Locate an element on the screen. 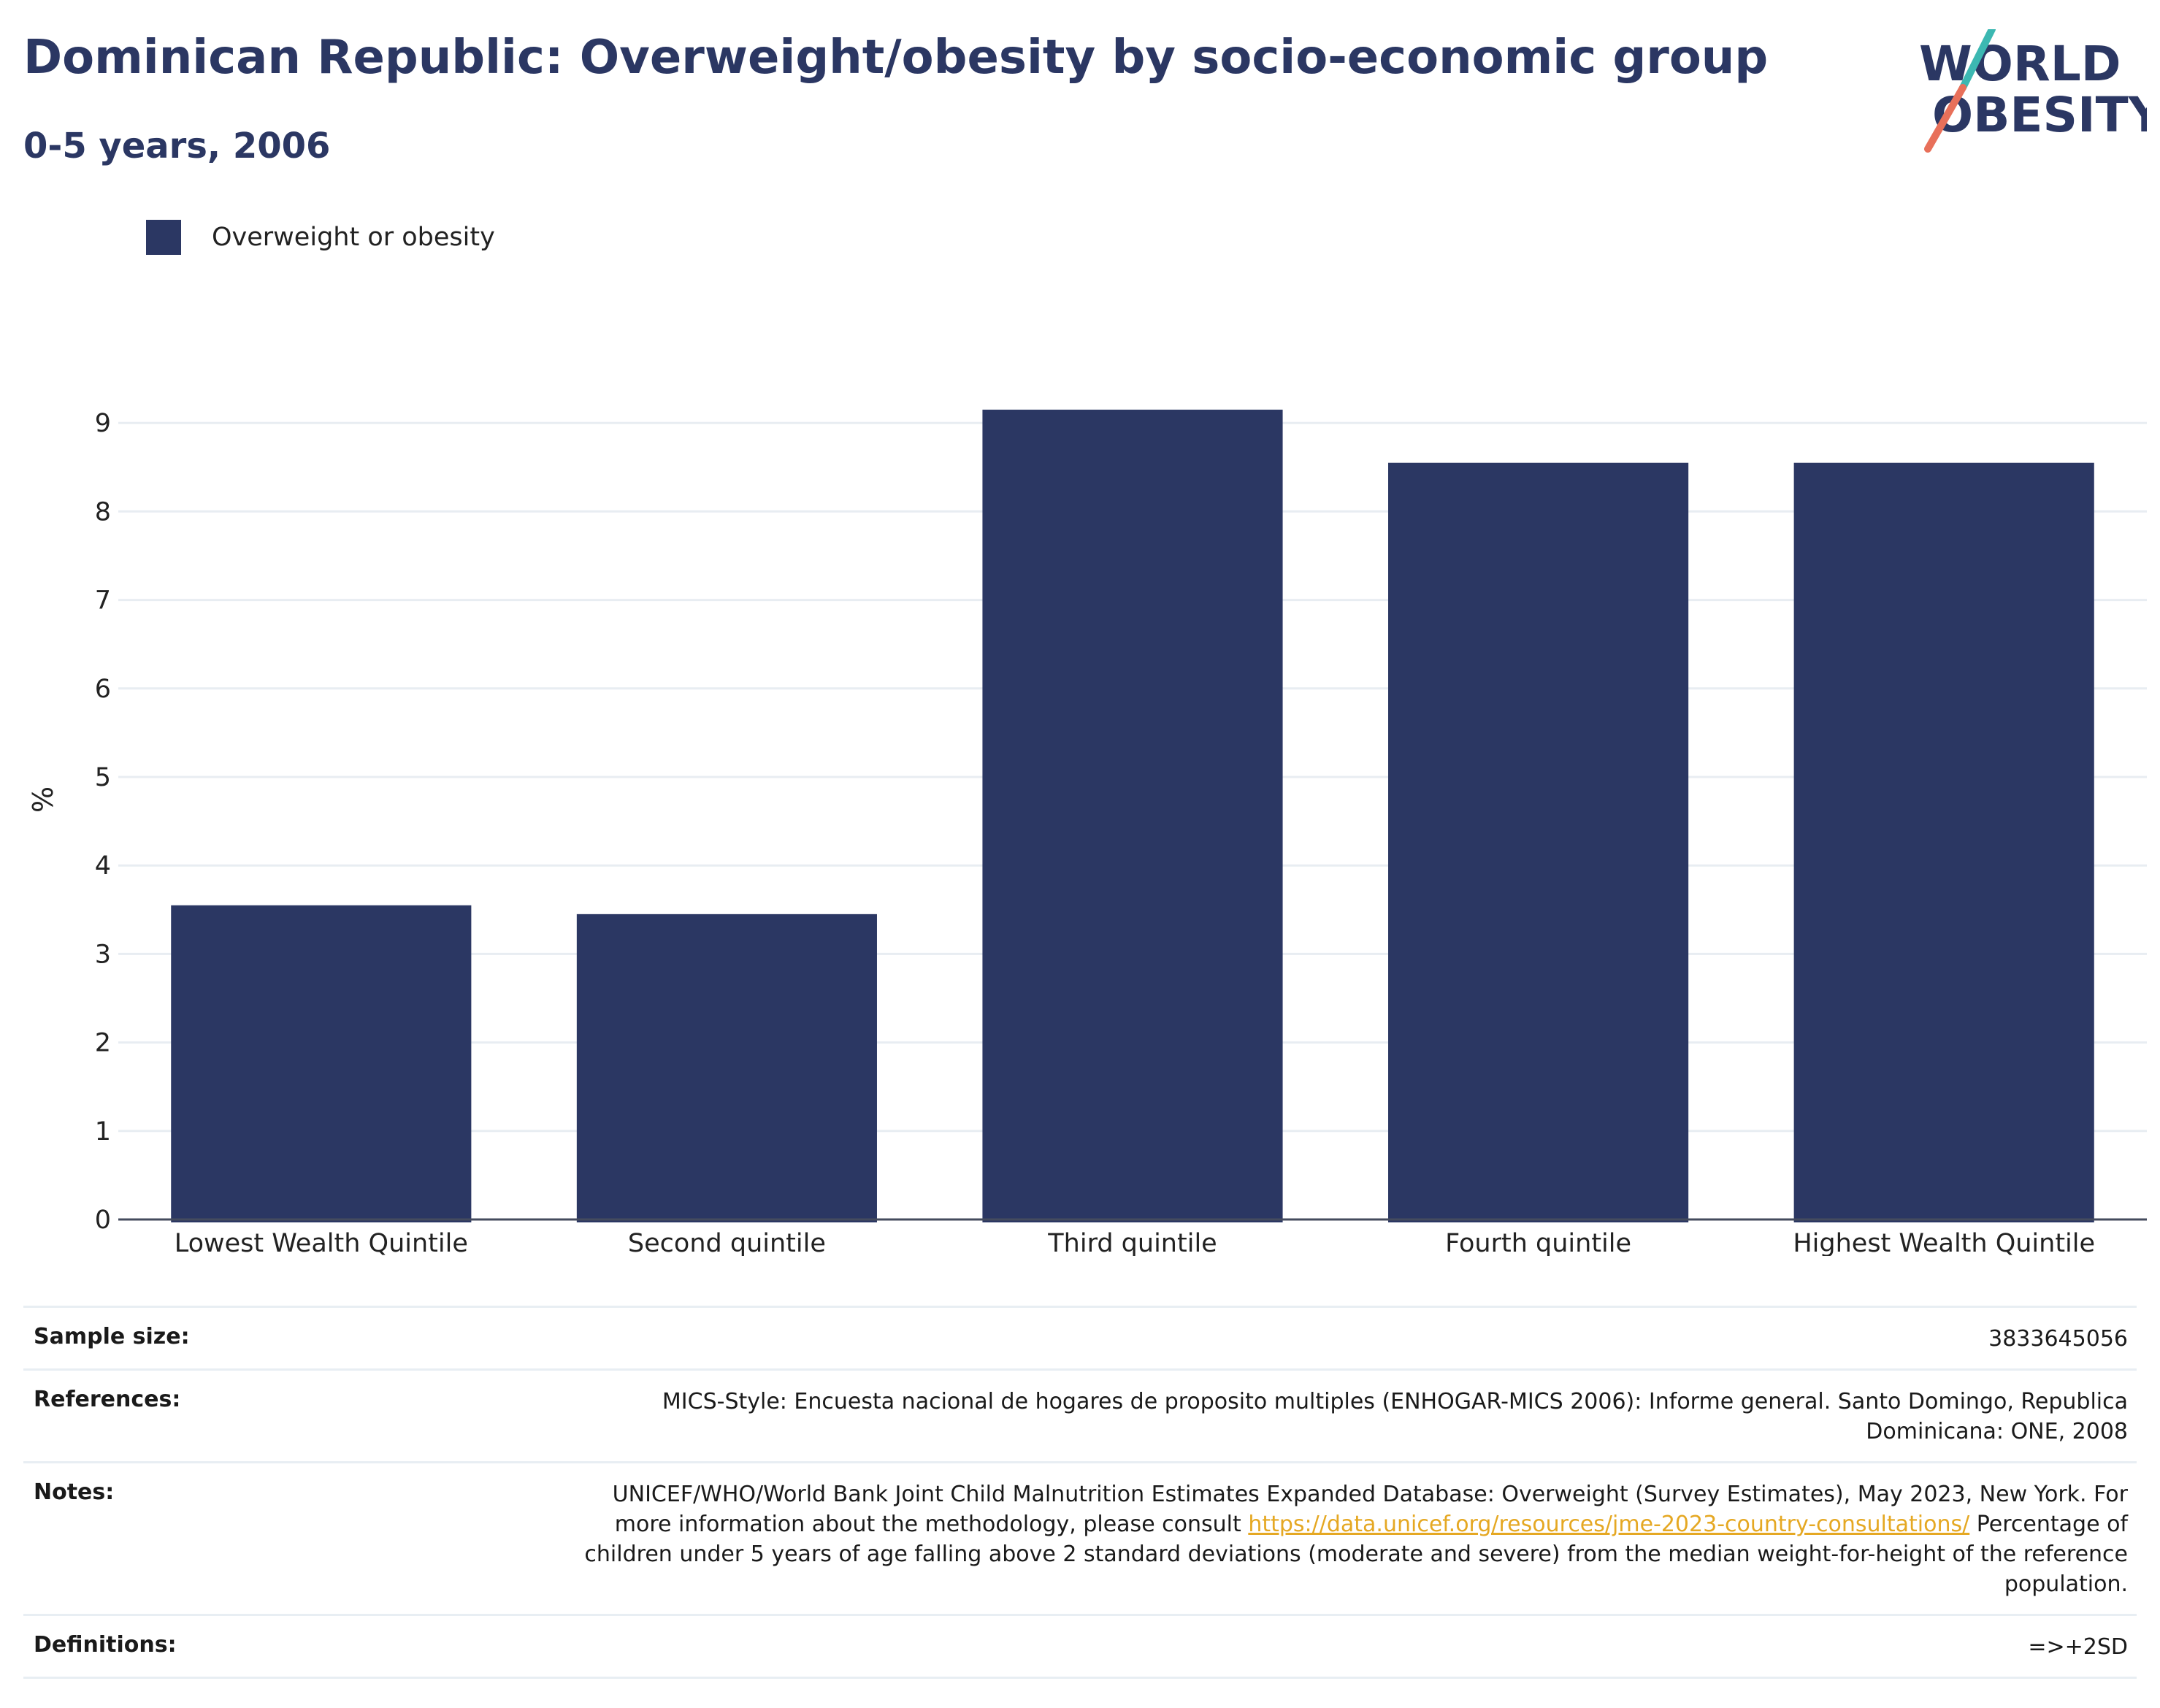  definitions-value: =>+2SD is located at coordinates (2078, 1647).